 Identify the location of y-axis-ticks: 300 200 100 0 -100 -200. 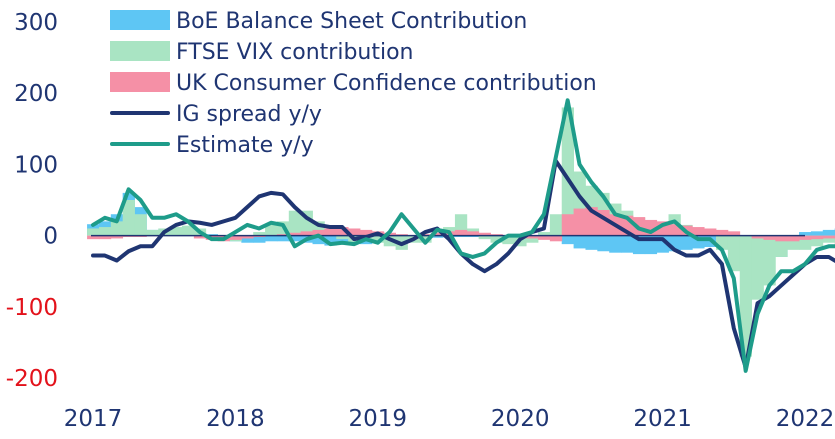
(32, 201).